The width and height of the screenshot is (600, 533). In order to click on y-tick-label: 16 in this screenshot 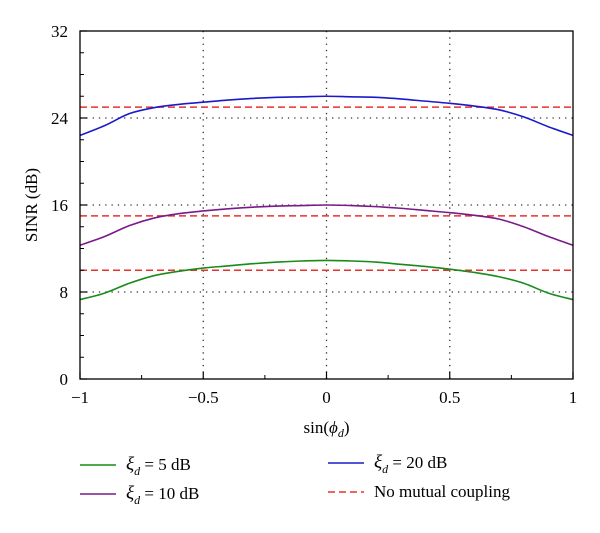, I will do `click(59, 205)`.